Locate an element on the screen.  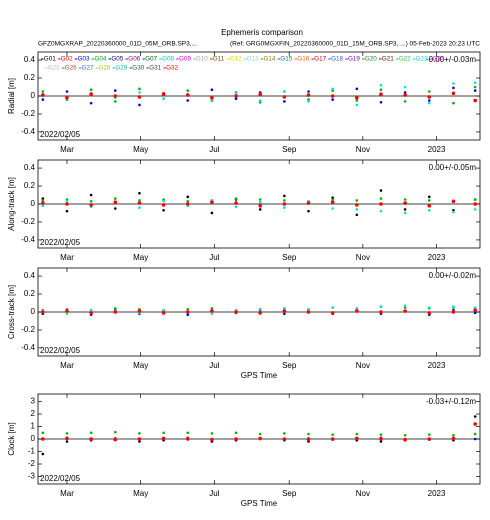
annotation: 0.00+/-0.05m is located at coordinates (453, 167).